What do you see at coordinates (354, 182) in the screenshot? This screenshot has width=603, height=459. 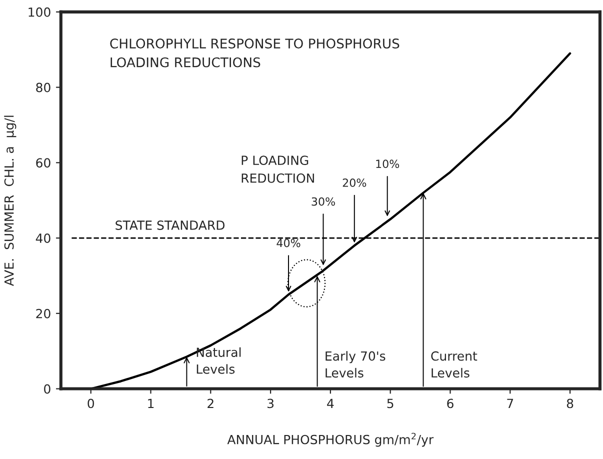 I see `annotation: 20%` at bounding box center [354, 182].